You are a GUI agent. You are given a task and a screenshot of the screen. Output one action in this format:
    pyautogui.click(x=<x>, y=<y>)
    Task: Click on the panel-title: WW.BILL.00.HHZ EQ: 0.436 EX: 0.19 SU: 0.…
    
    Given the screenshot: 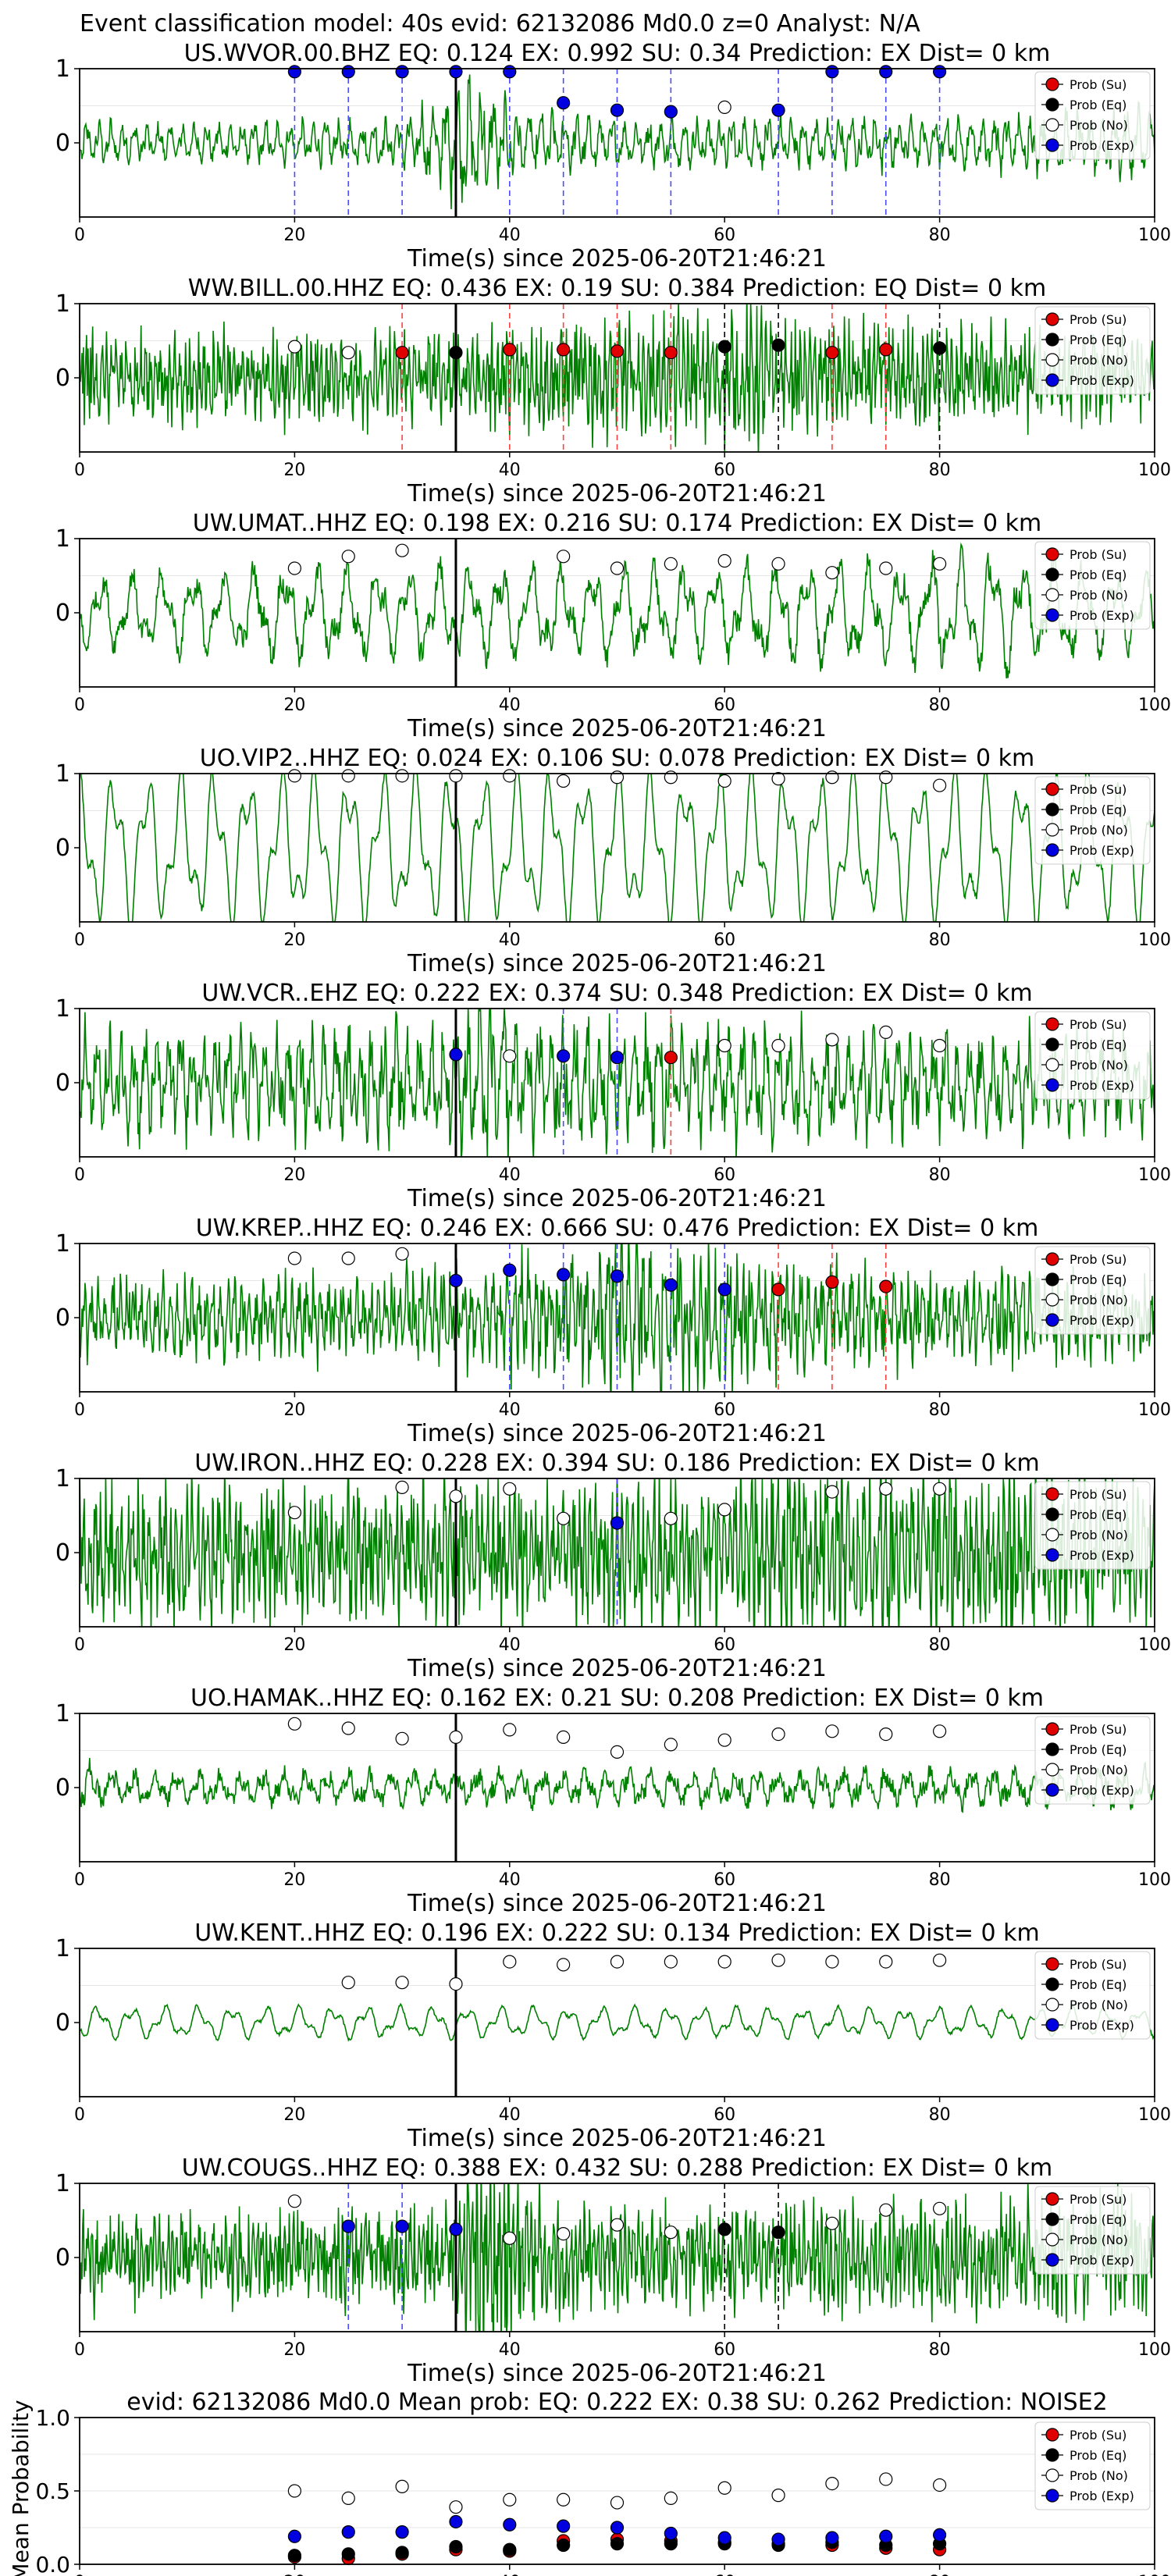 What is the action you would take?
    pyautogui.click(x=617, y=288)
    